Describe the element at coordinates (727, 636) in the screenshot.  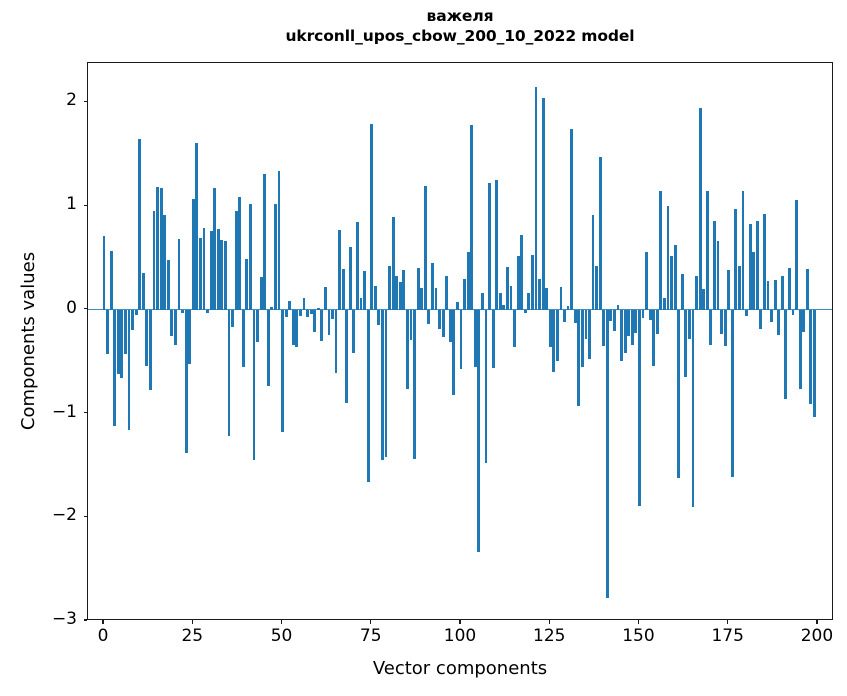
I see `x-tick-label: 175` at that location.